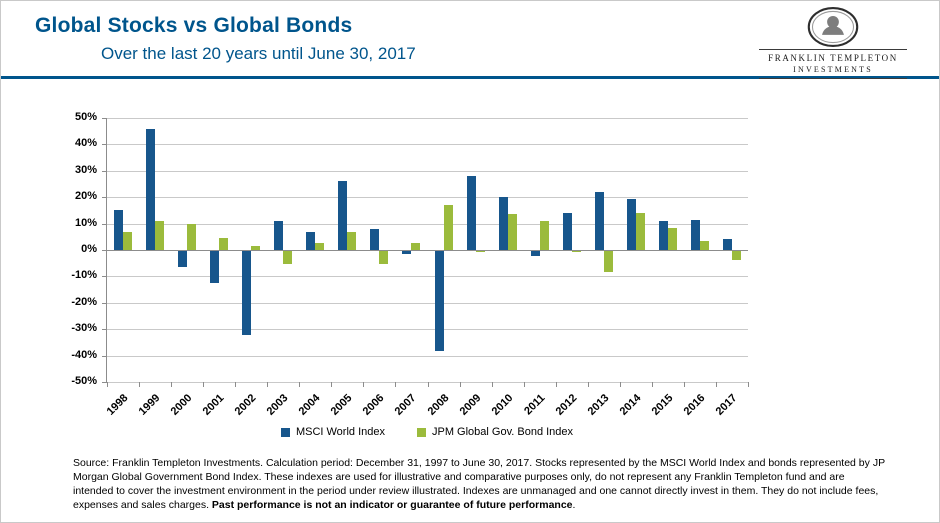  I want to click on y-axis-label: 30%, so click(85, 169).